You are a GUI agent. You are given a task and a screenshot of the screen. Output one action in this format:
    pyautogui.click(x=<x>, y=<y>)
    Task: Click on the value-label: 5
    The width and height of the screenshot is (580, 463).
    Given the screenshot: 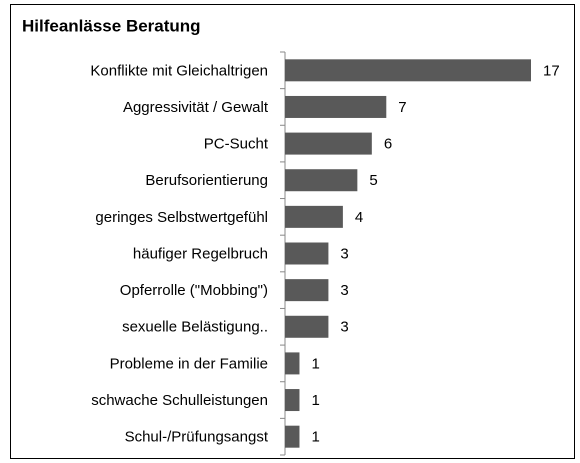 What is the action you would take?
    pyautogui.click(x=373, y=180)
    